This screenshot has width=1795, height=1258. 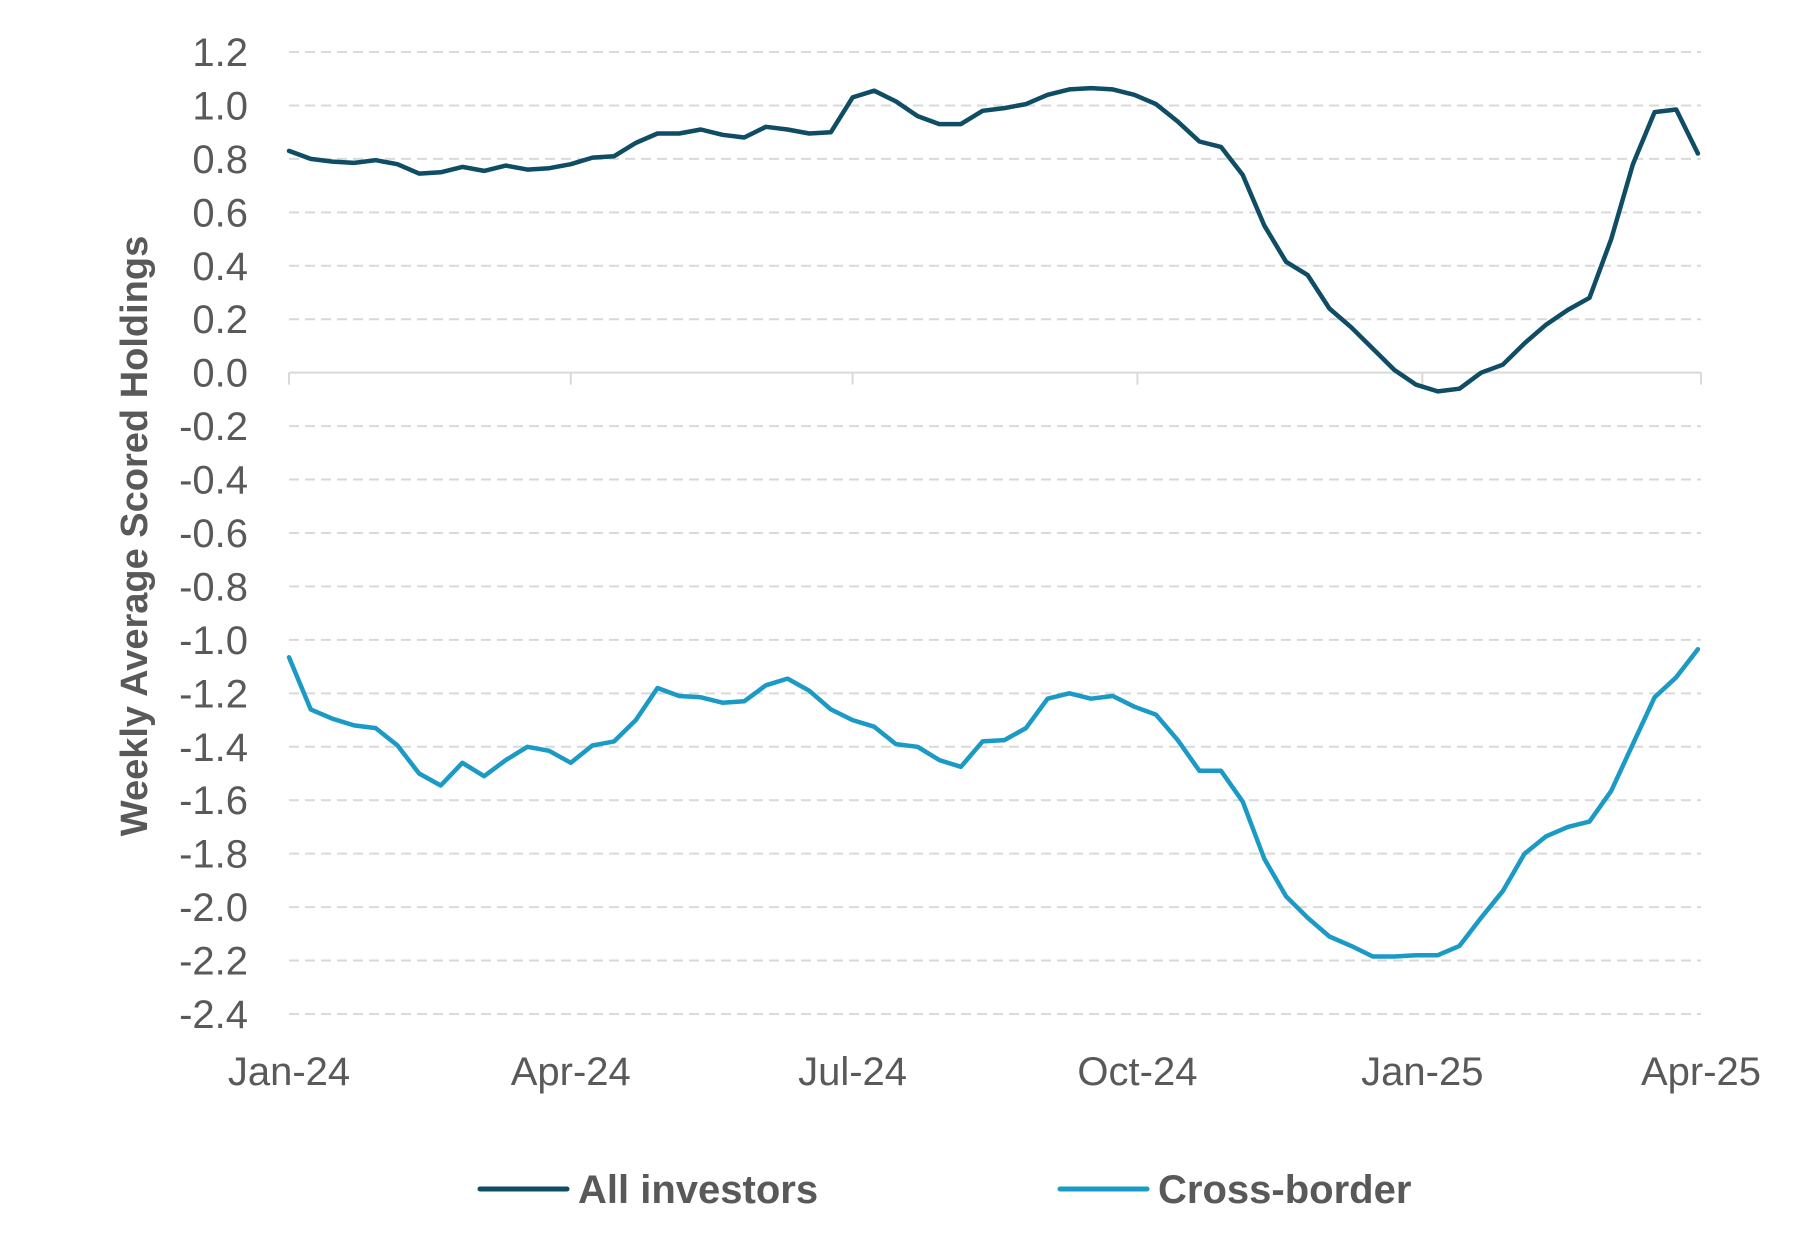 What do you see at coordinates (289, 1072) in the screenshot?
I see `x-tick-label: Jan-24` at bounding box center [289, 1072].